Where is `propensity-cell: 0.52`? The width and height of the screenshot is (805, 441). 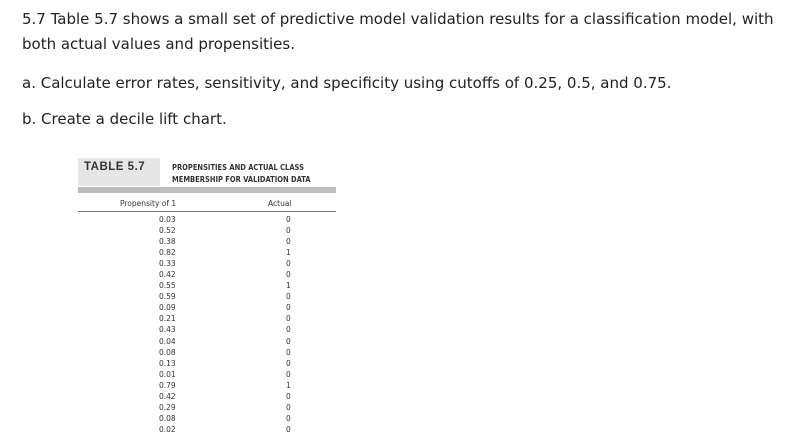 propensity-cell: 0.52 is located at coordinates (167, 231).